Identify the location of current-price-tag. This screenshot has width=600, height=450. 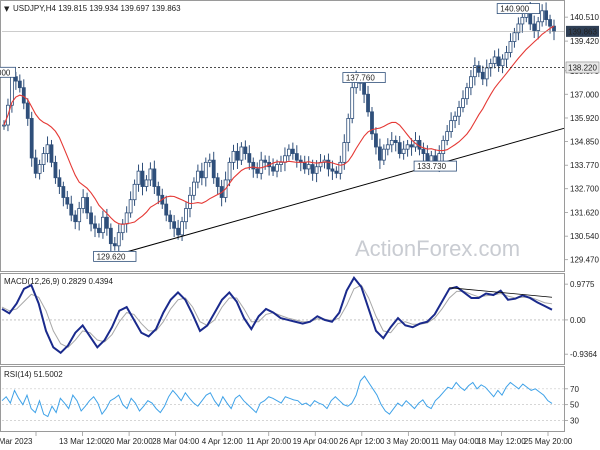
(582, 31).